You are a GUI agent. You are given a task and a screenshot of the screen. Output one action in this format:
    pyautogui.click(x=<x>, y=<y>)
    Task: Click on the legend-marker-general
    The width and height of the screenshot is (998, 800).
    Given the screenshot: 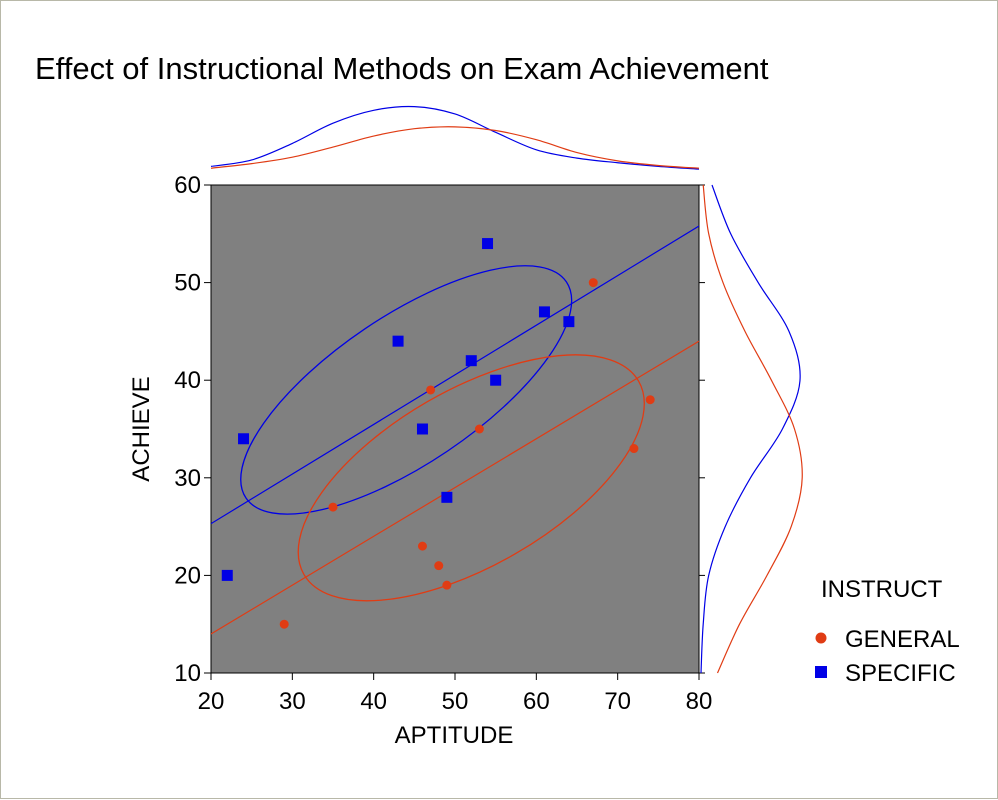 What is the action you would take?
    pyautogui.click(x=821, y=638)
    